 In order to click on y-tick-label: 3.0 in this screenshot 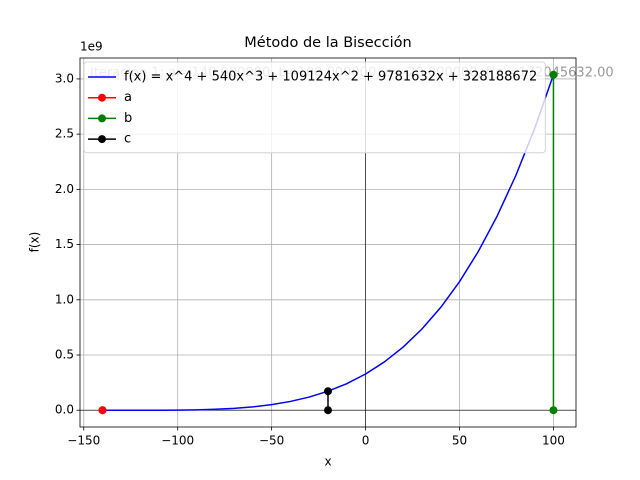, I will do `click(64, 78)`.